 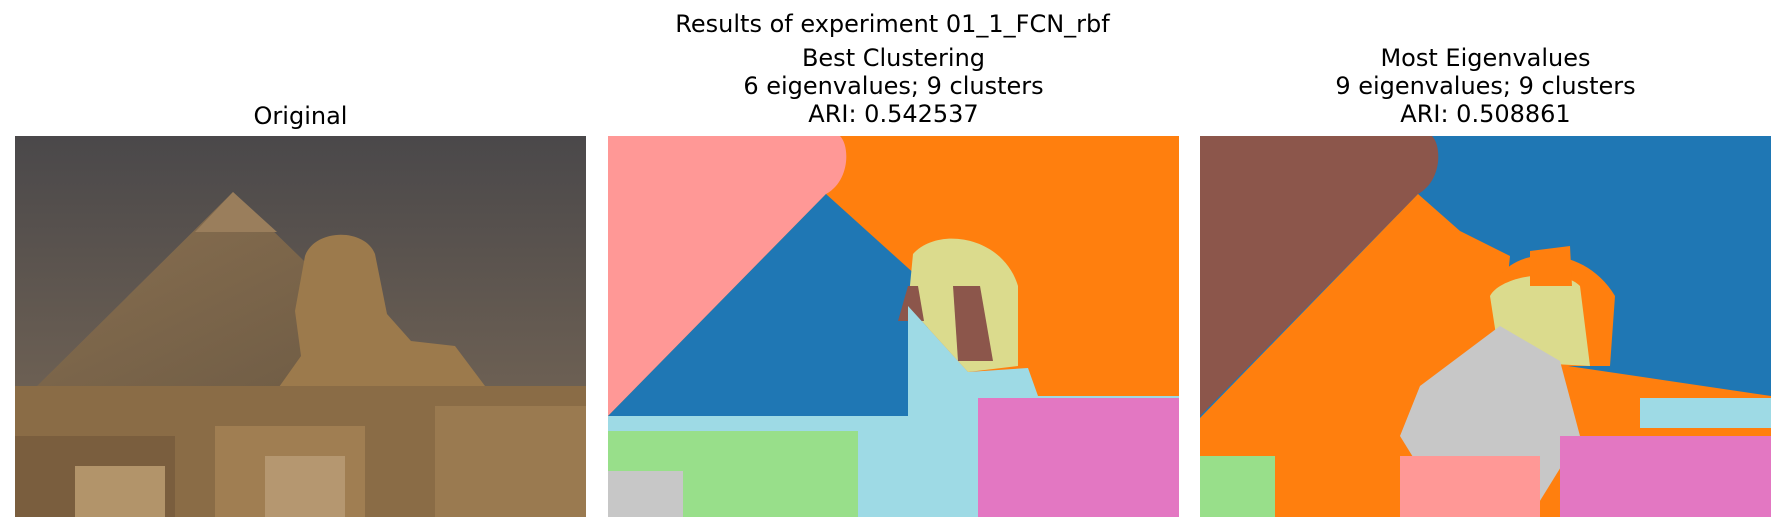 What do you see at coordinates (1705, 413) in the screenshot?
I see `cluster-lightblue` at bounding box center [1705, 413].